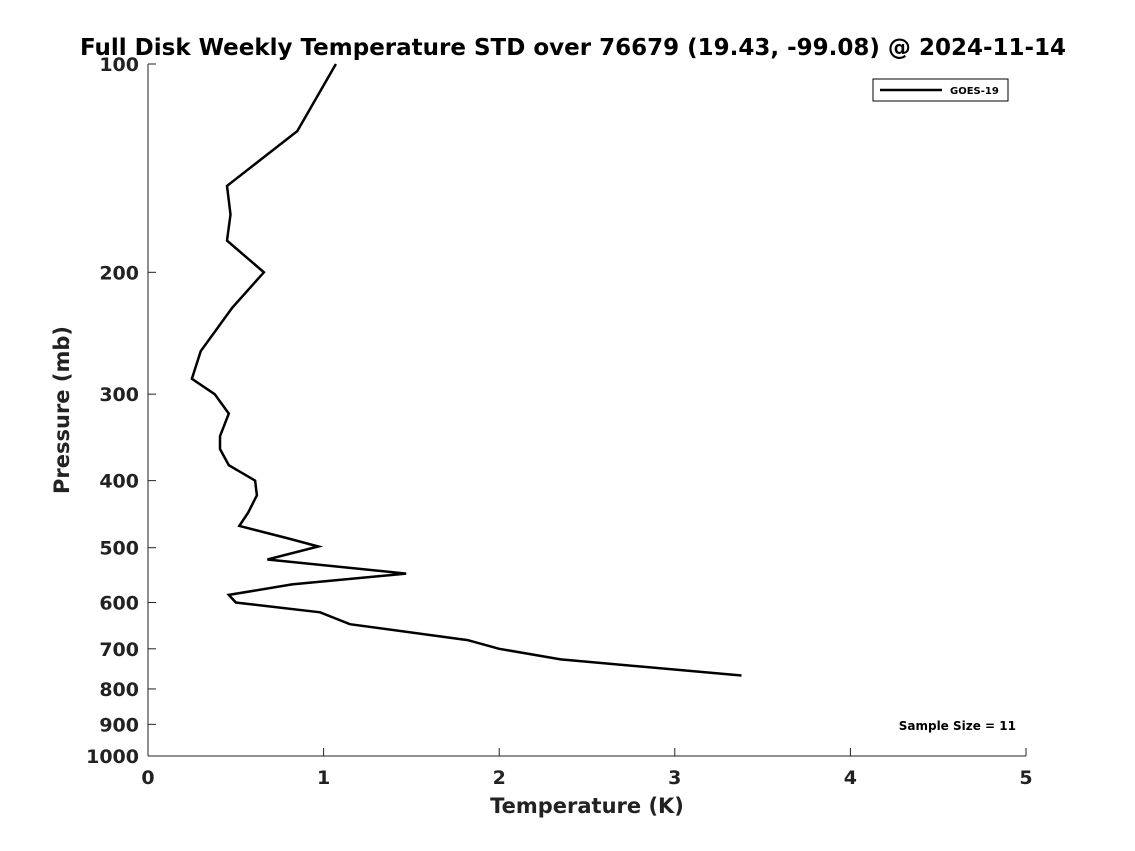 The height and width of the screenshot is (851, 1135). Describe the element at coordinates (119, 395) in the screenshot. I see `y-tick-label: 300` at that location.